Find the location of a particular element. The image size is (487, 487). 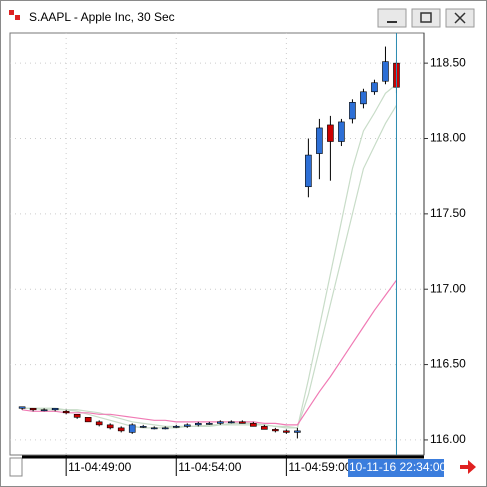

x-tick-label: 11-04:49:00 is located at coordinates (99, 467).